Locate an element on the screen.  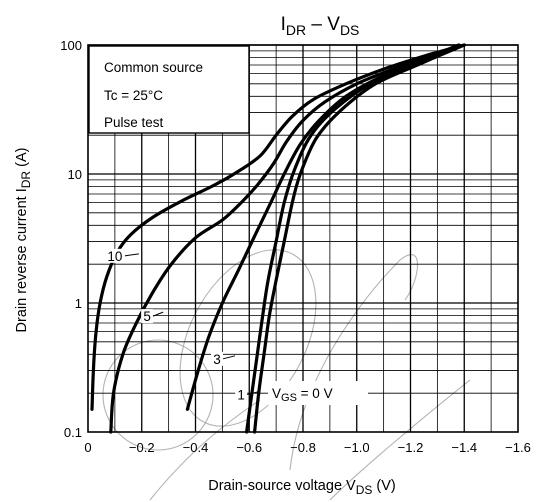
y-tick-label: 0.1 is located at coordinates (73, 432).